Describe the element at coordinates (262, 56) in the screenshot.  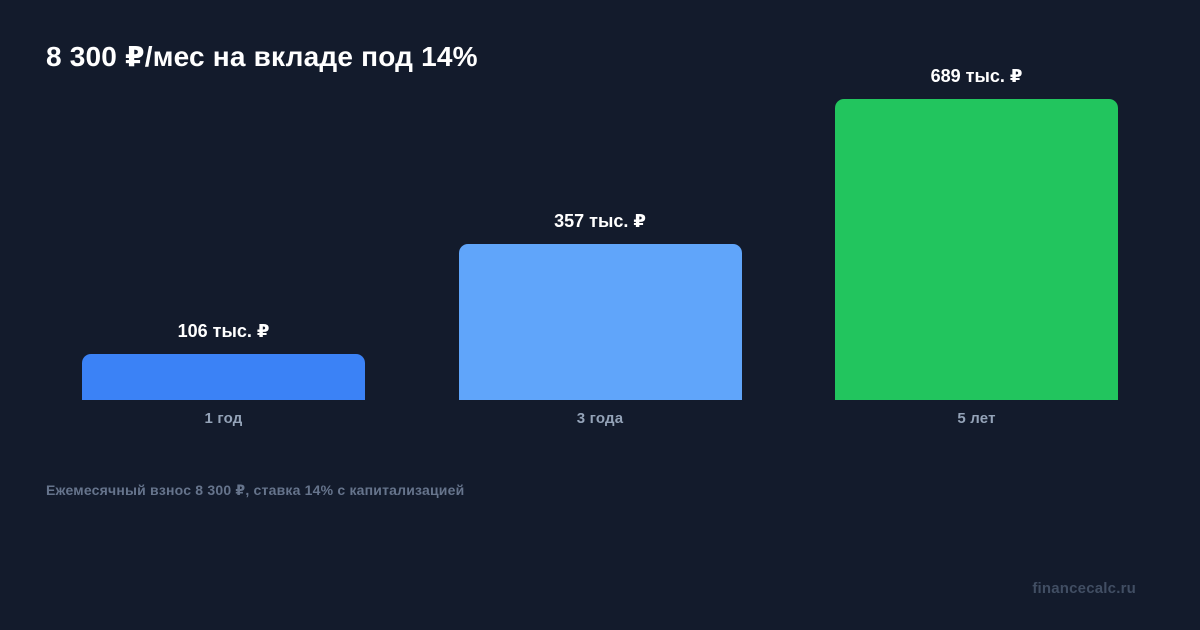
I see `page-title: 8 300 ₽/мес на вкладе под 14%` at that location.